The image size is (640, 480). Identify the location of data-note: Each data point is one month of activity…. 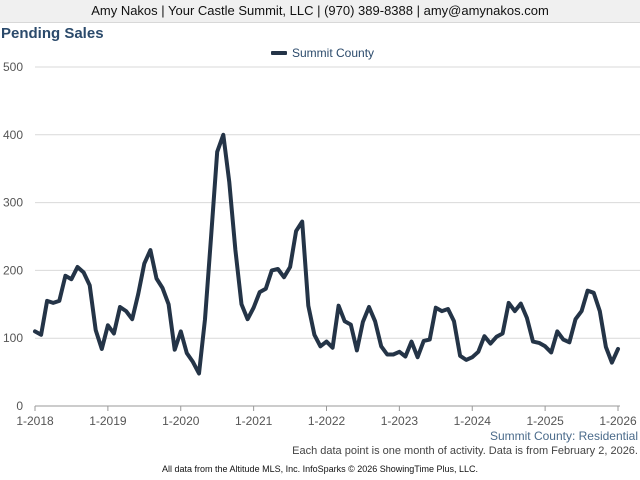
(465, 451).